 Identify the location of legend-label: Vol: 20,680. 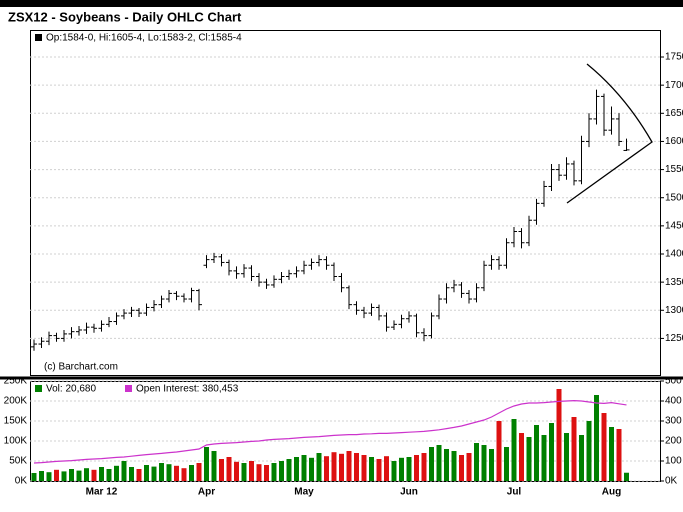
(71, 389).